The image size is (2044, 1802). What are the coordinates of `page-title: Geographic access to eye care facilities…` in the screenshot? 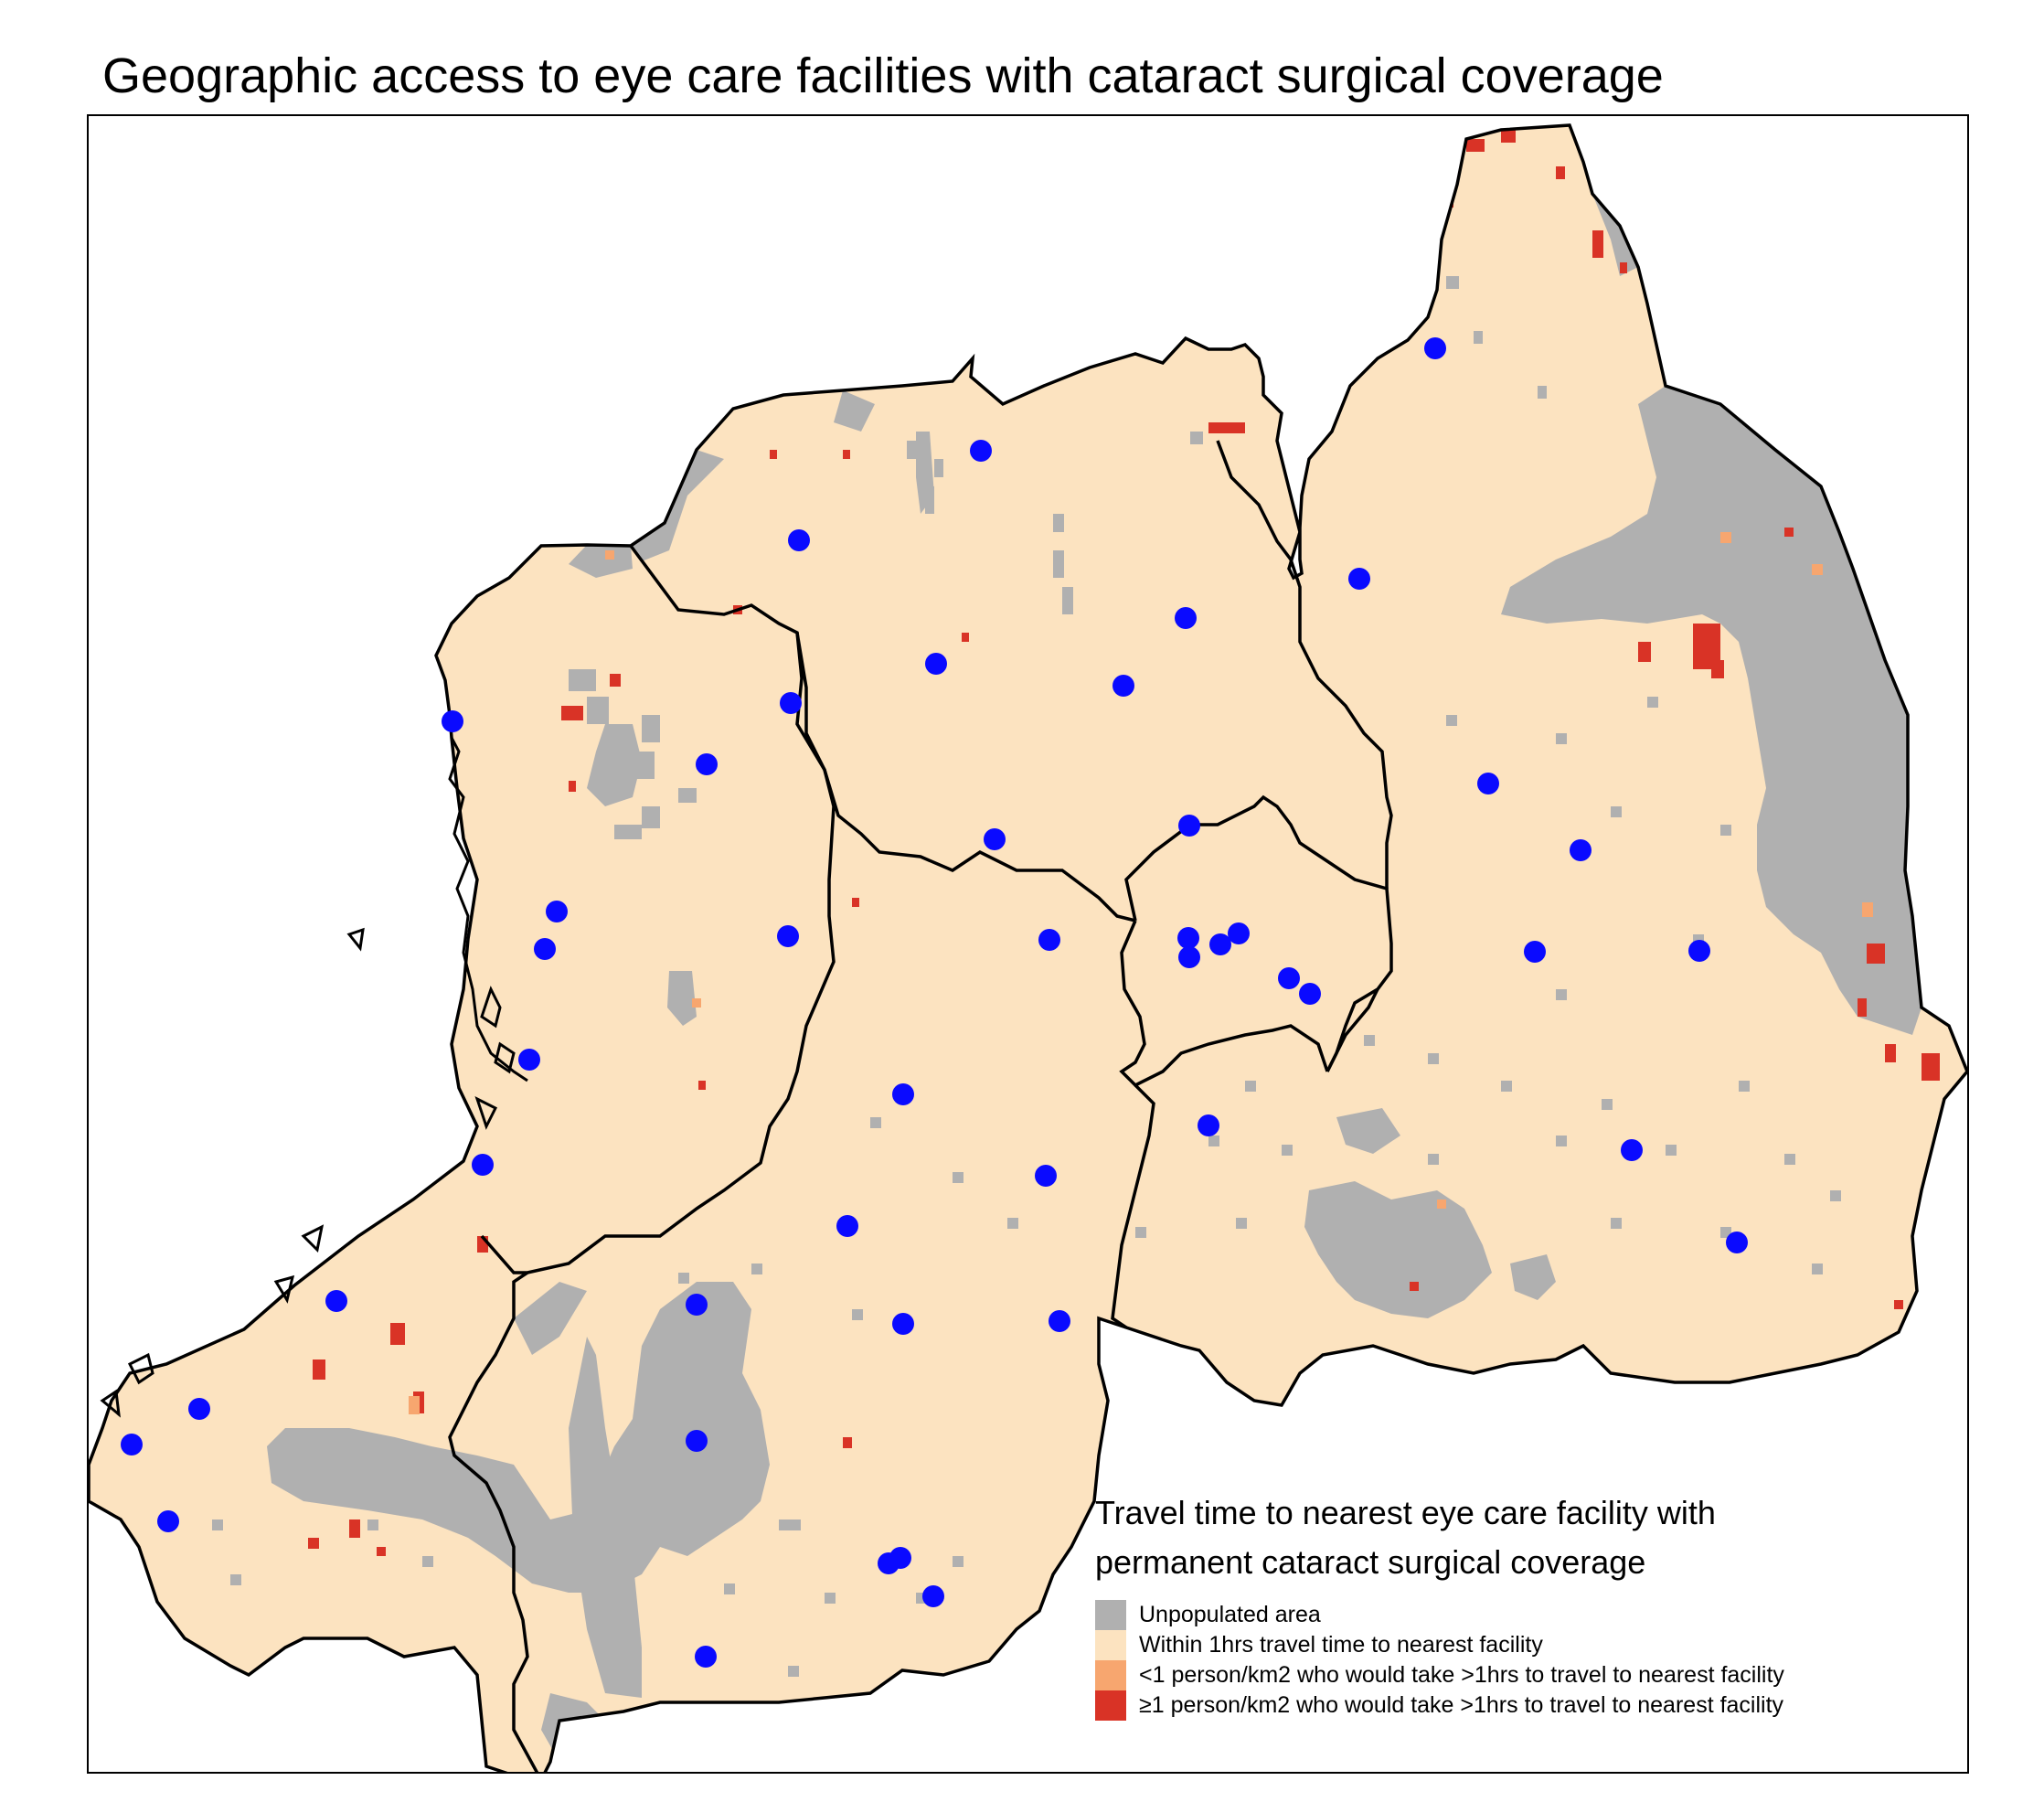 It's located at (883, 75).